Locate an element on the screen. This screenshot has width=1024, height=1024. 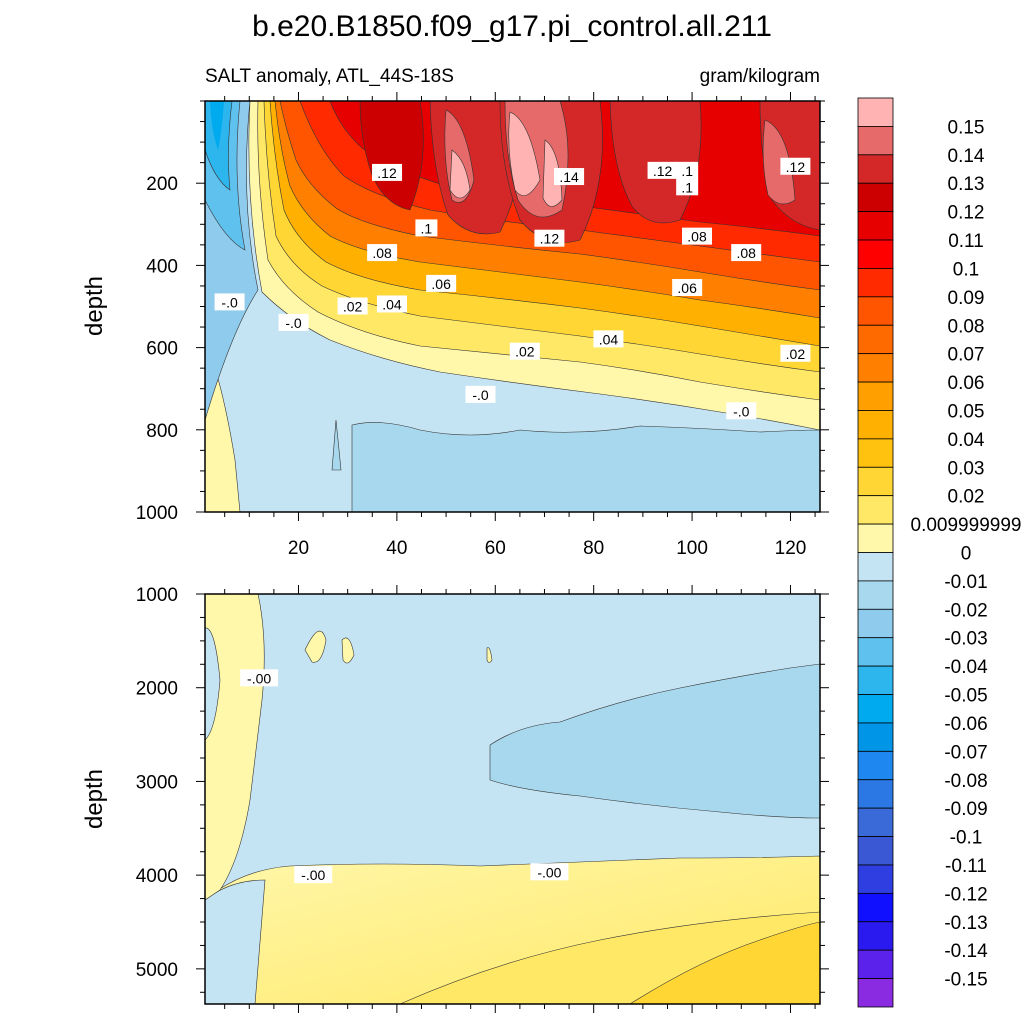
lower-contour-labels: -.00 -.00 -.00 is located at coordinates (404, 776).